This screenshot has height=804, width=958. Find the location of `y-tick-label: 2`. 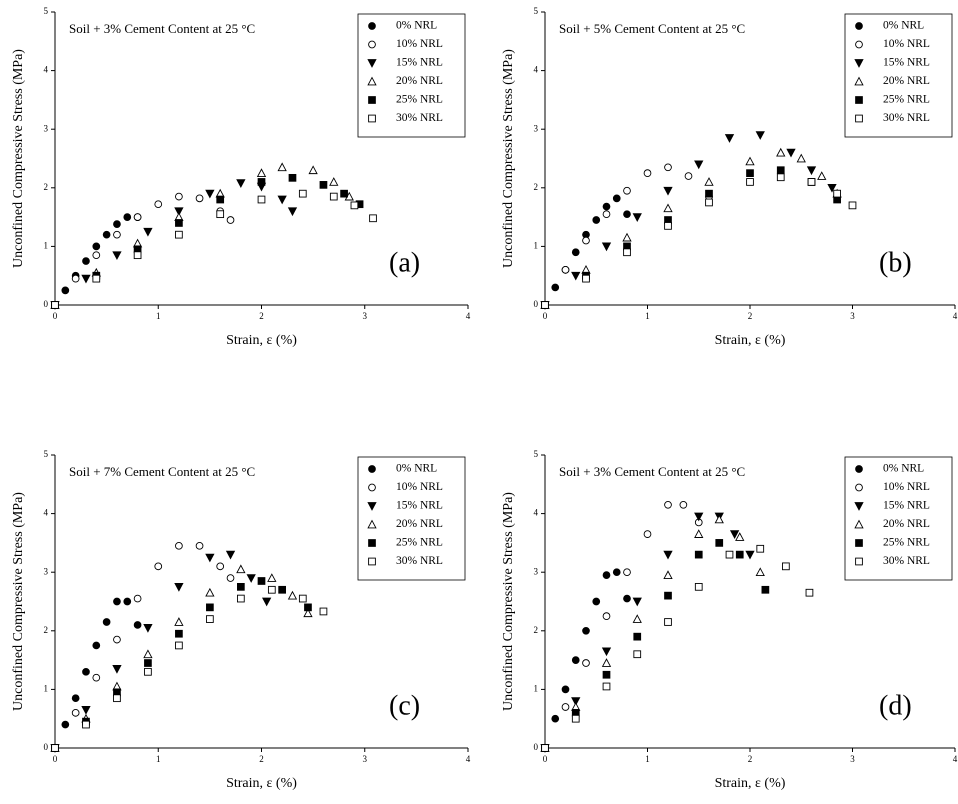

y-tick-label: 2 is located at coordinates (46, 630).